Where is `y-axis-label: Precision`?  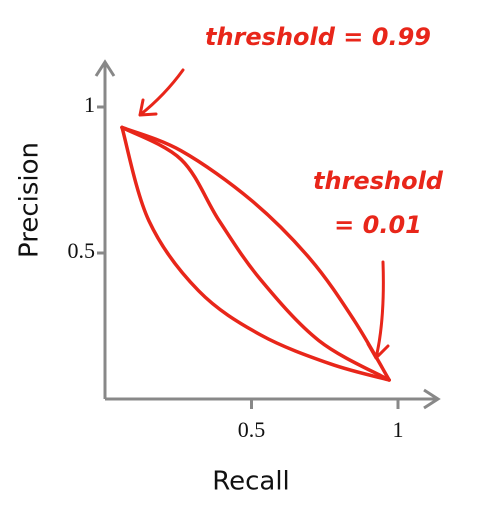
y-axis-label: Precision is located at coordinates (30, 200).